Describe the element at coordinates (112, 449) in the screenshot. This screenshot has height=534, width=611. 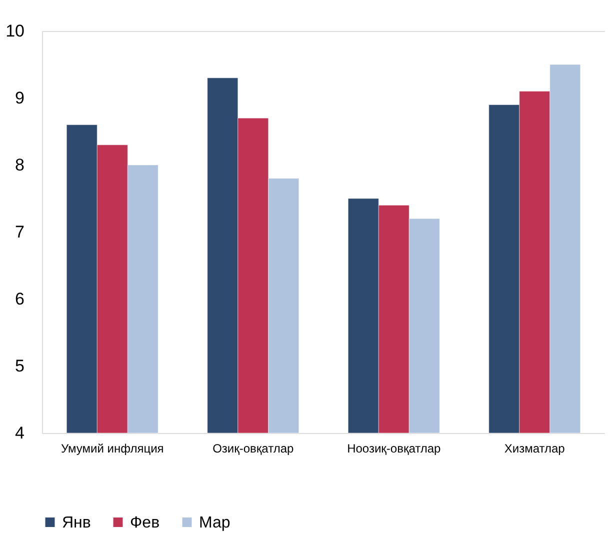
I see `x-tick-label: Умумий инфляция` at that location.